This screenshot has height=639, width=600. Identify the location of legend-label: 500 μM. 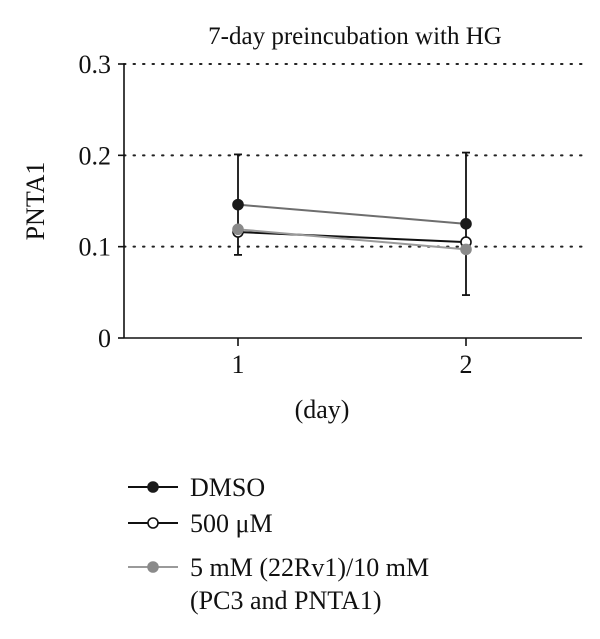
(231, 523).